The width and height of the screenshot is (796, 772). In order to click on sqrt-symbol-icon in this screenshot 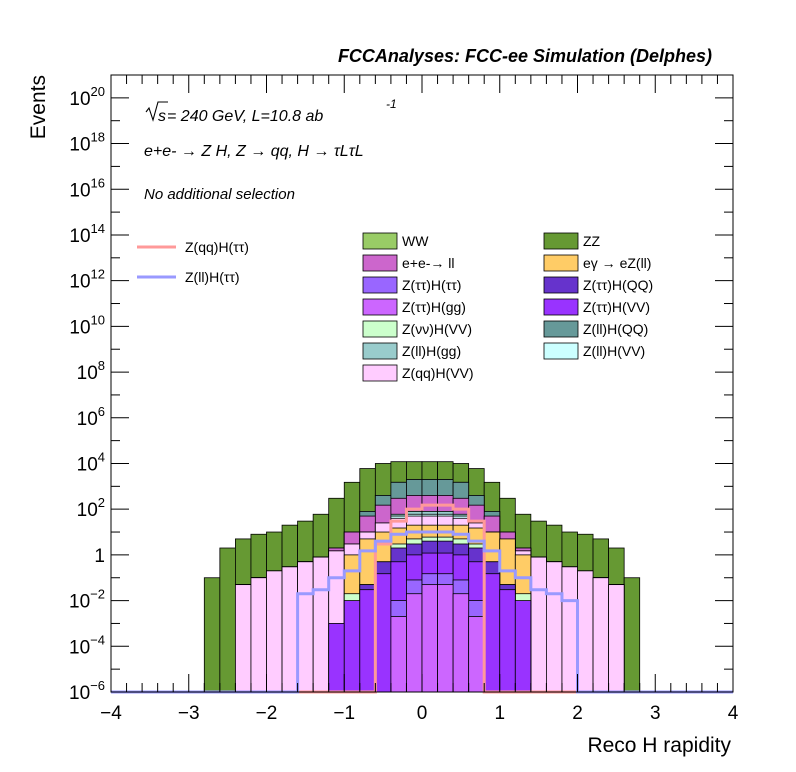, I will do `click(156, 111)`.